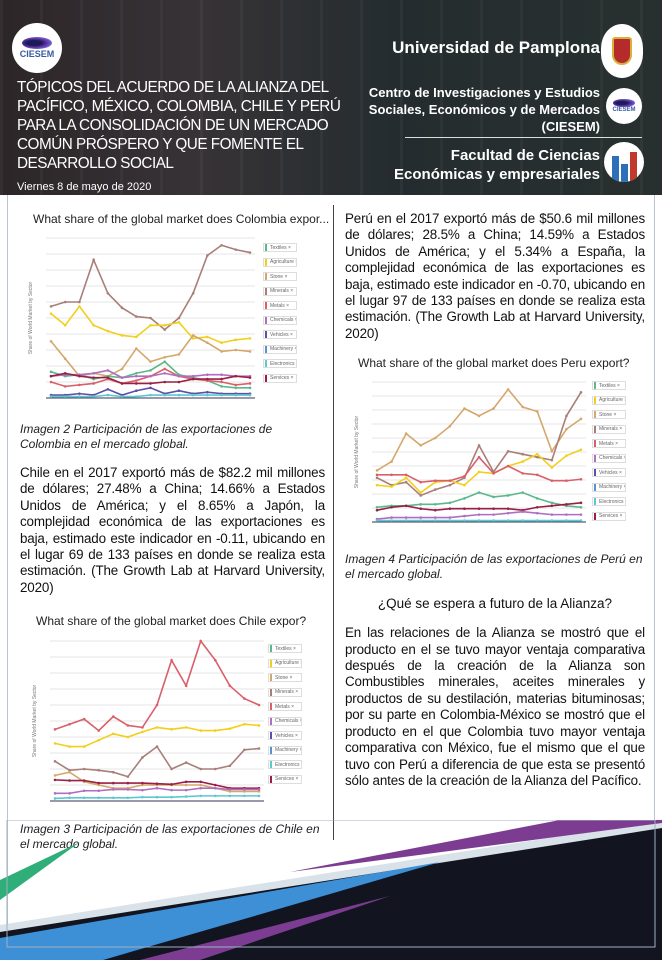 The height and width of the screenshot is (960, 662). I want to click on legend-label: Agriculture ×, so click(612, 400).